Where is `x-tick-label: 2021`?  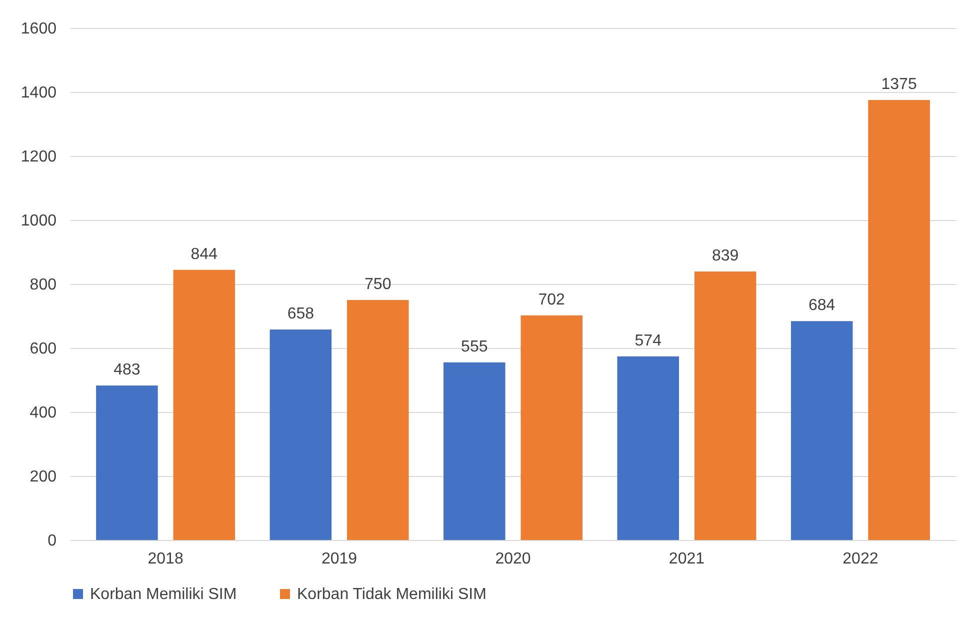 x-tick-label: 2021 is located at coordinates (686, 559).